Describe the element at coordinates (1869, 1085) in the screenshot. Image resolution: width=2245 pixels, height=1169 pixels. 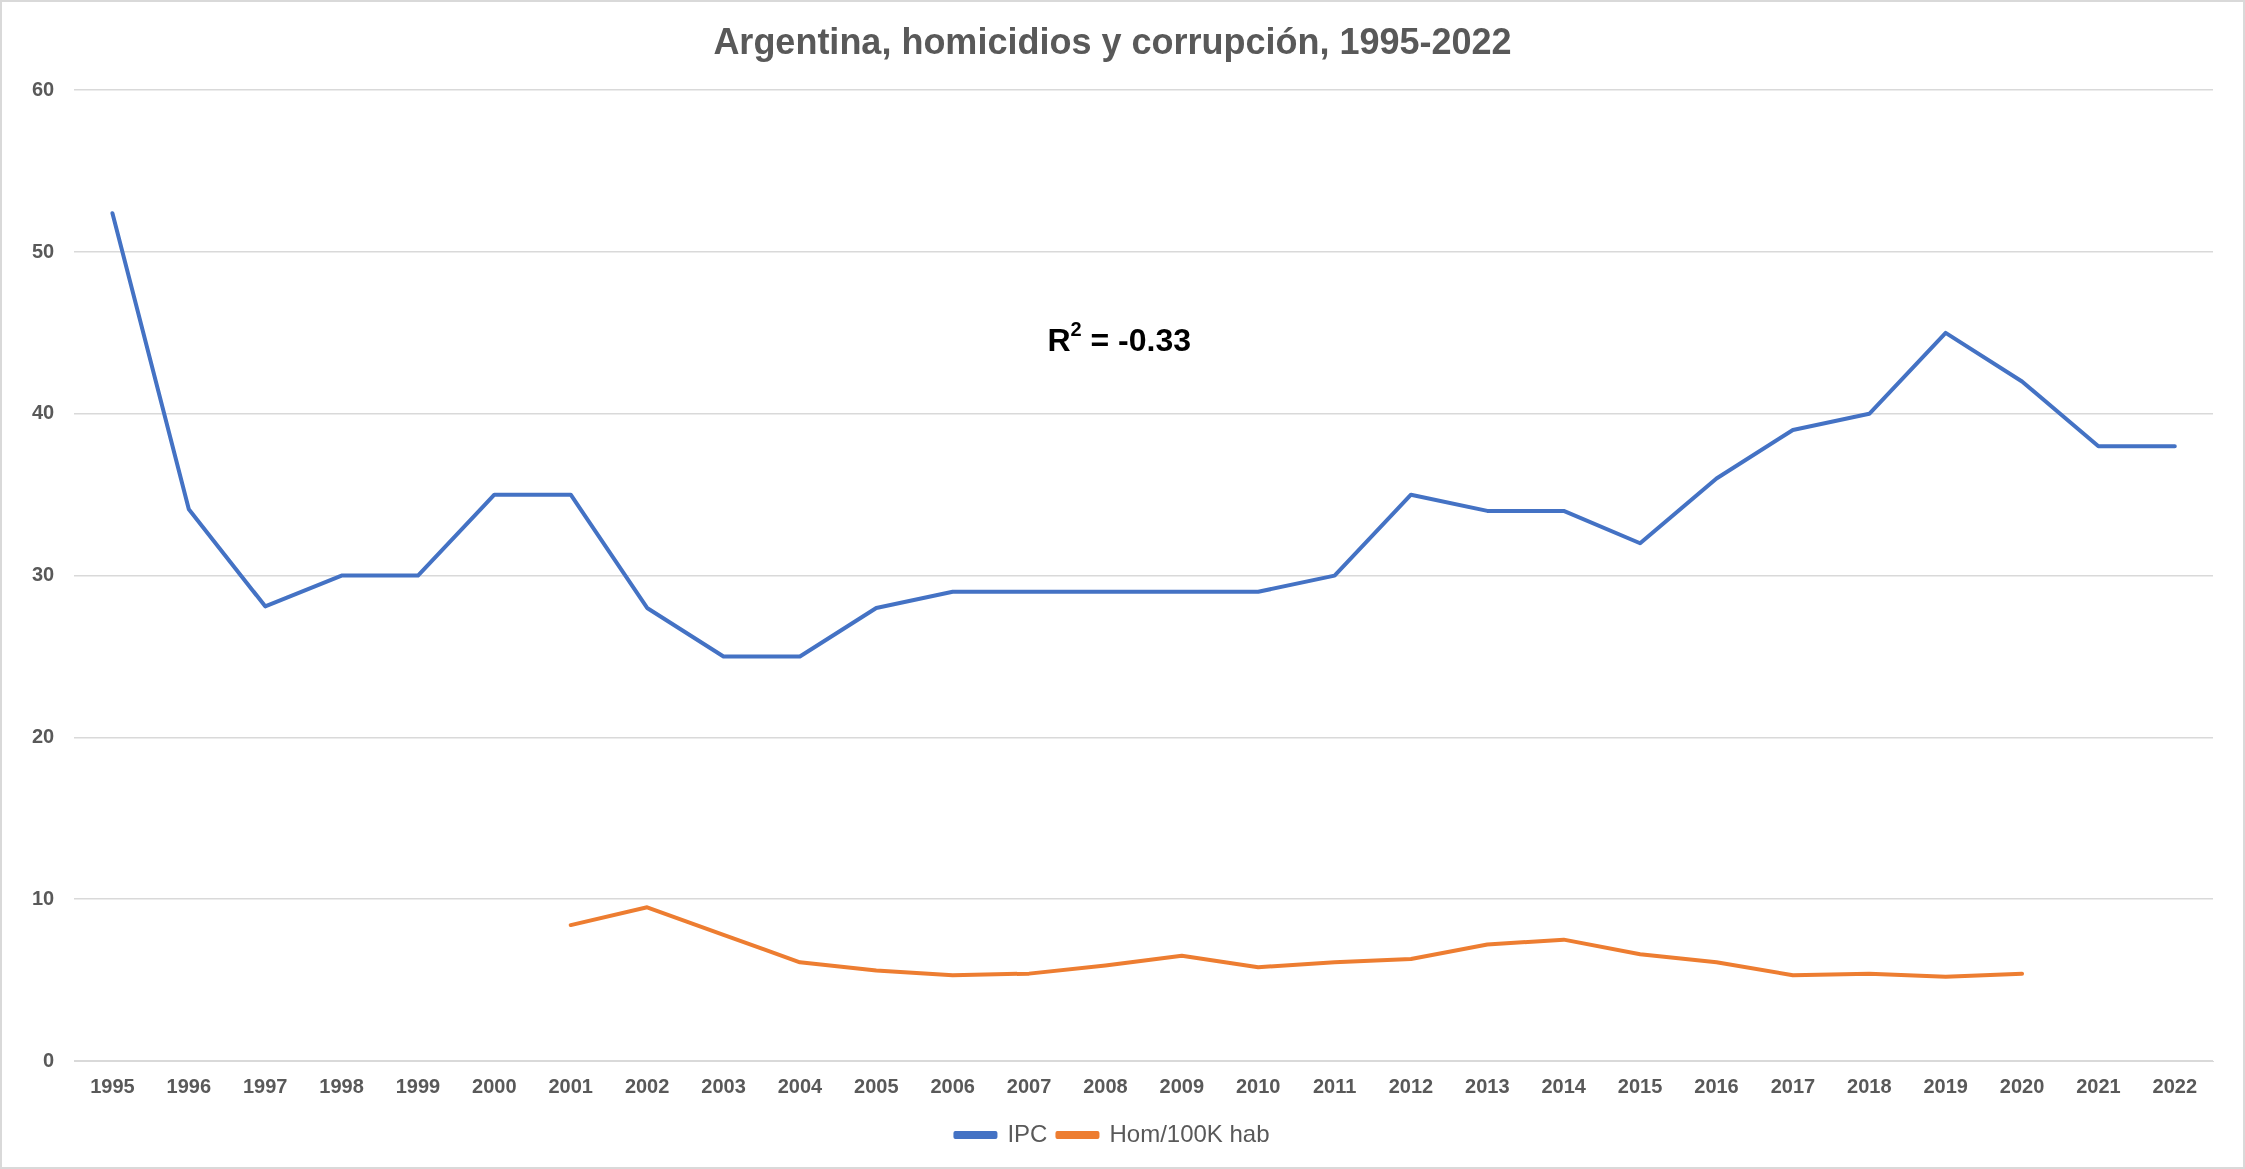
I see `x-tick-label: 2018` at that location.